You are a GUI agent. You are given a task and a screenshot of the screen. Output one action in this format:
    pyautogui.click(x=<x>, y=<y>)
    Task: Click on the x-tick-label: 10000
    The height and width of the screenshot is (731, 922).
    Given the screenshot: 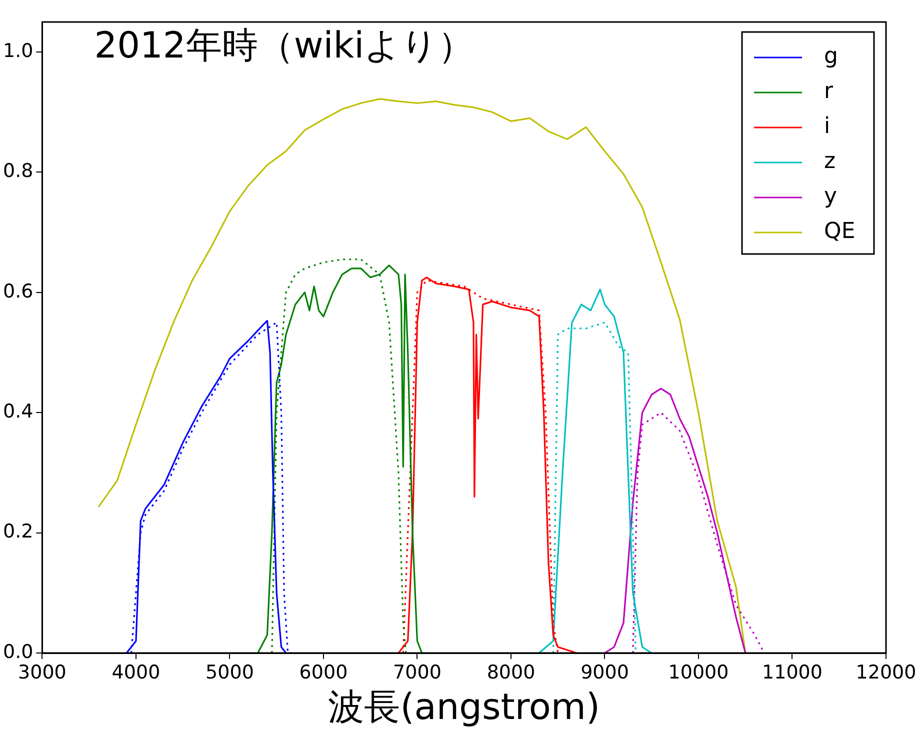 What is the action you would take?
    pyautogui.click(x=698, y=672)
    